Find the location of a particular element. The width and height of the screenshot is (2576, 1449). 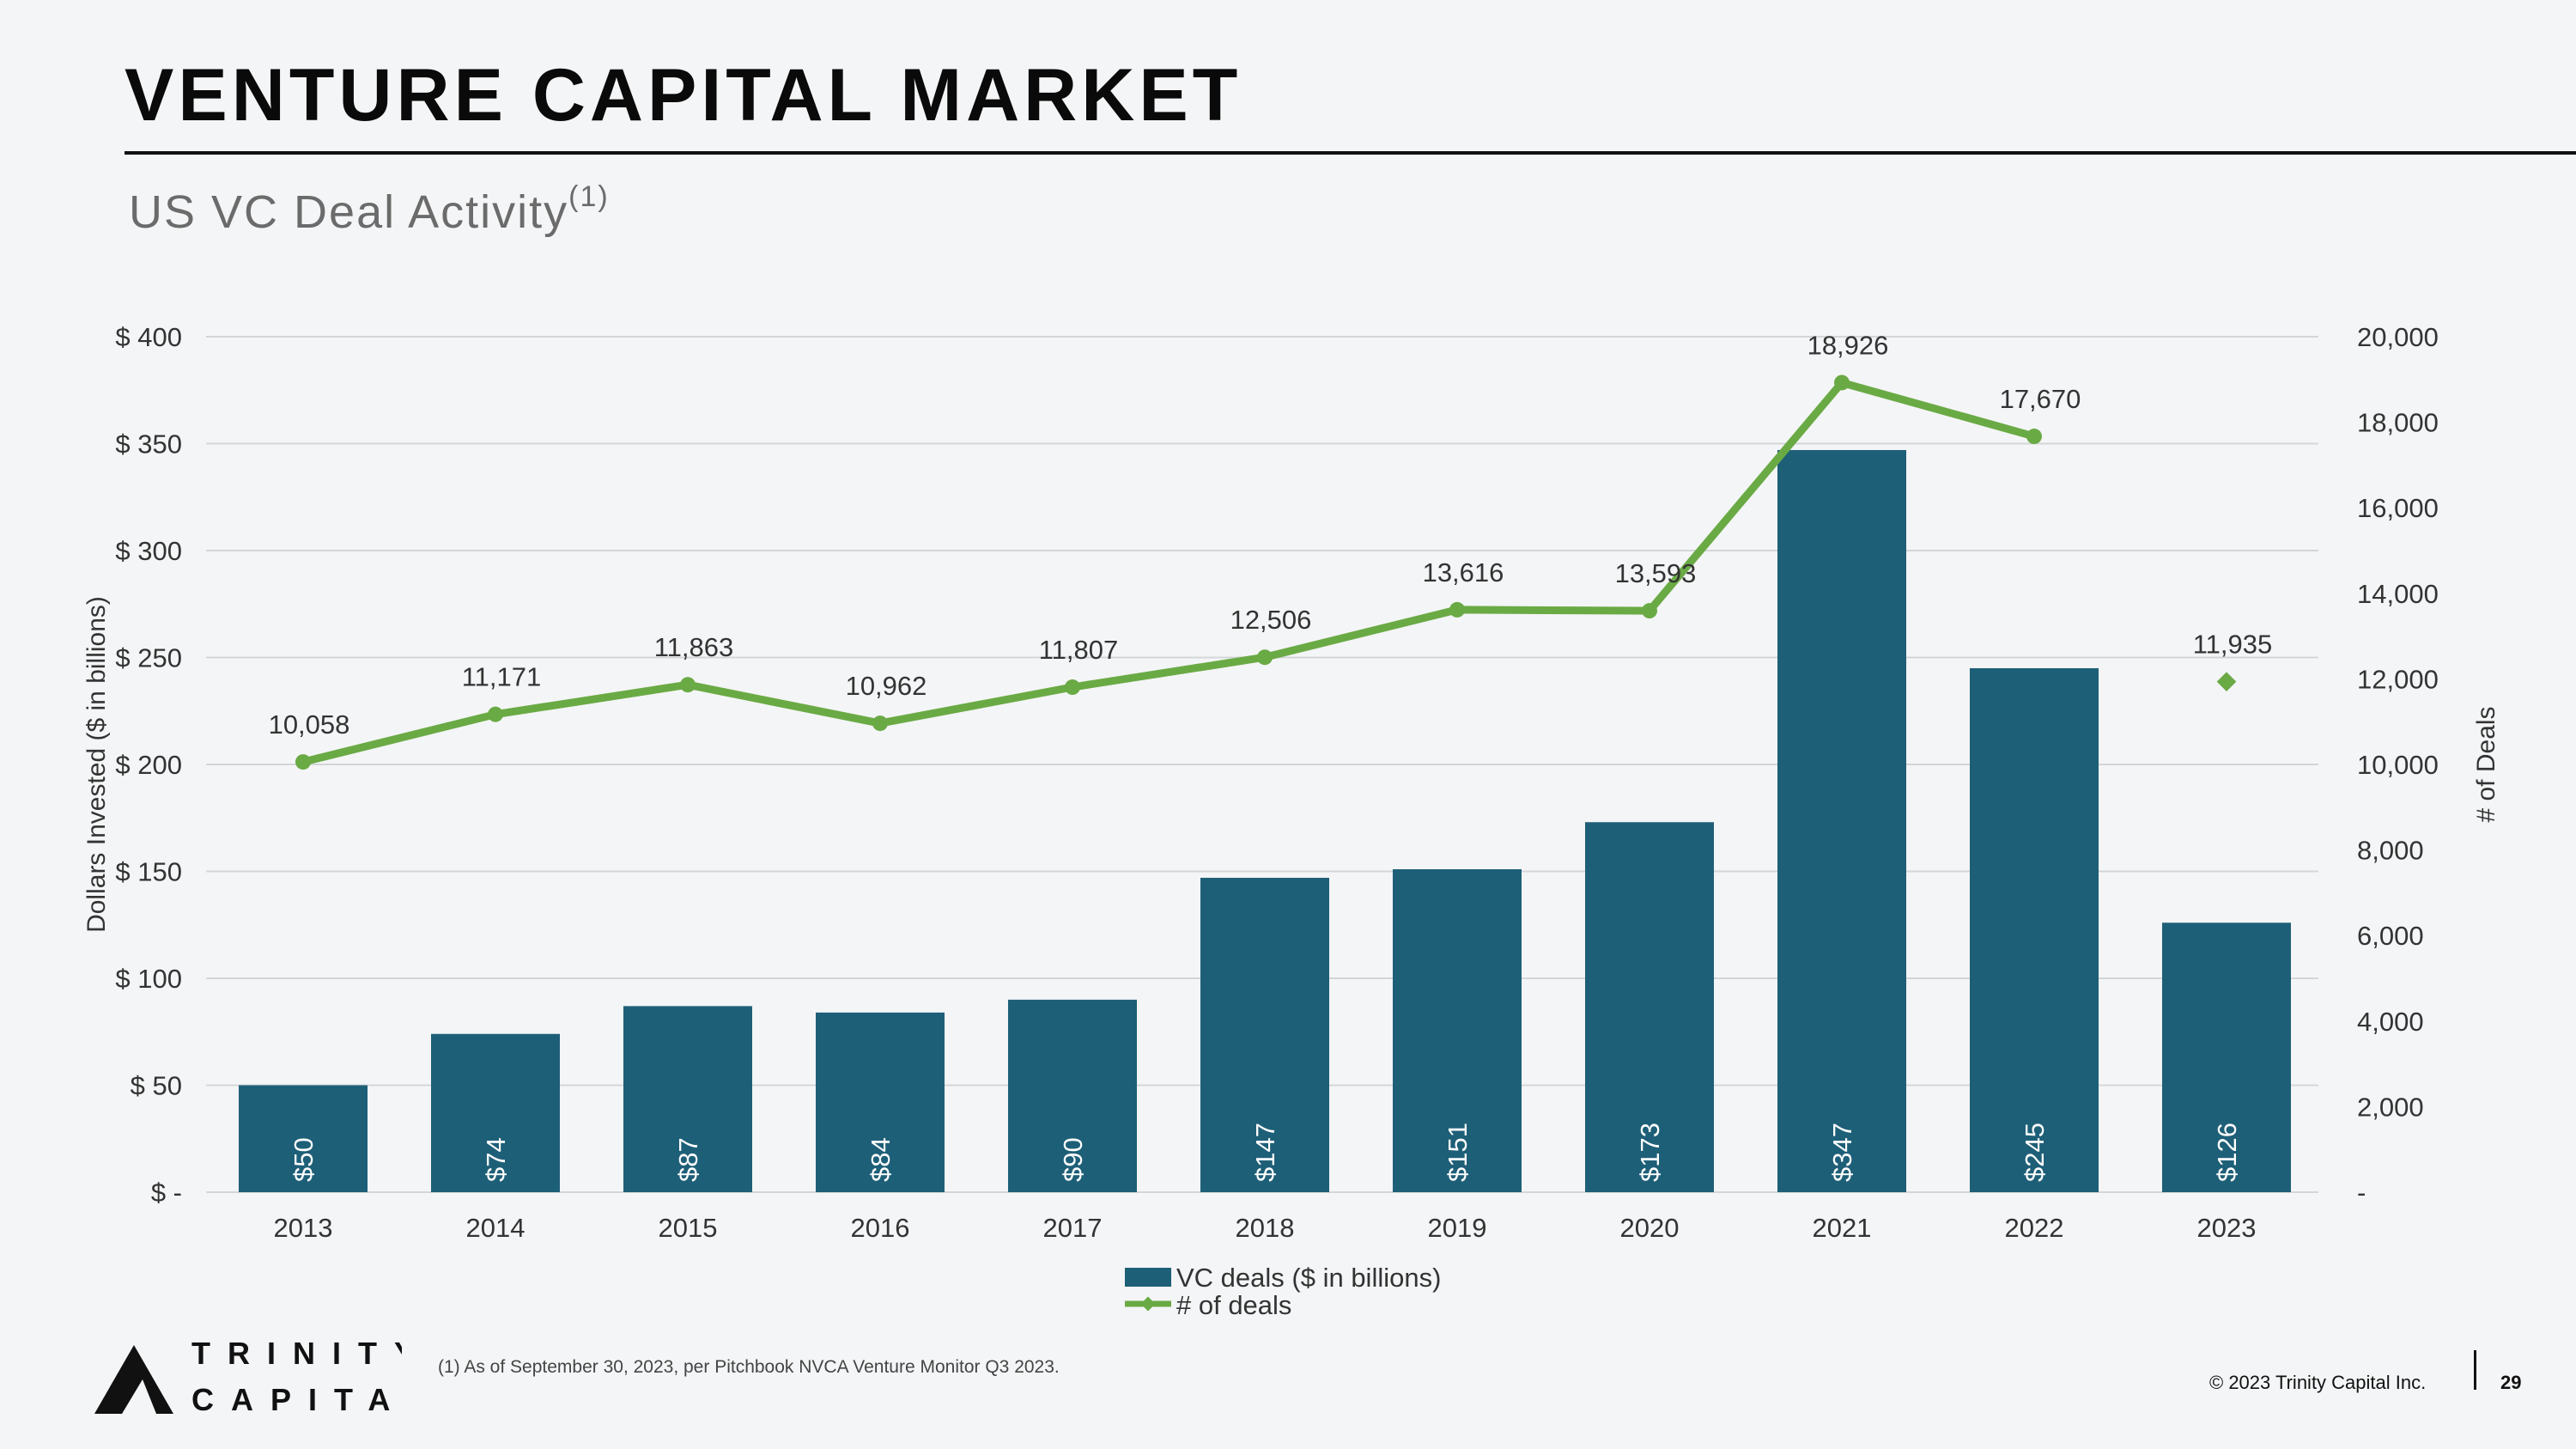

bar-value-label: $147 is located at coordinates (1265, 1152).